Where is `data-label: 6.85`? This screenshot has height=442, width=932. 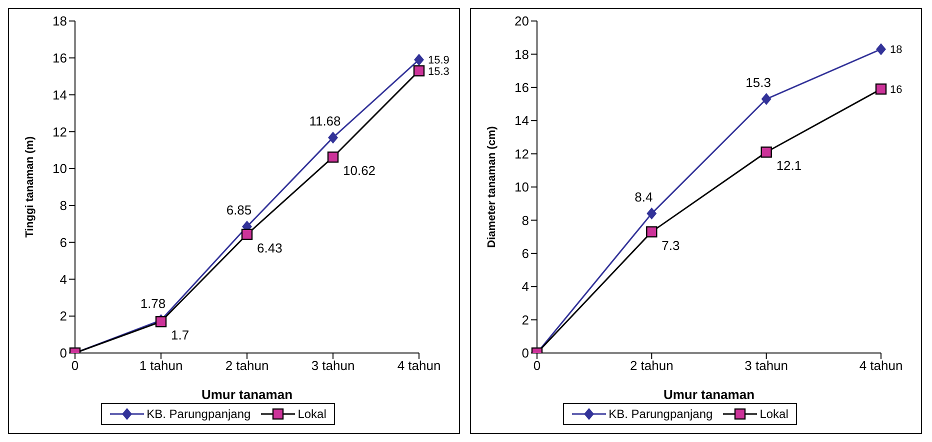 data-label: 6.85 is located at coordinates (239, 210).